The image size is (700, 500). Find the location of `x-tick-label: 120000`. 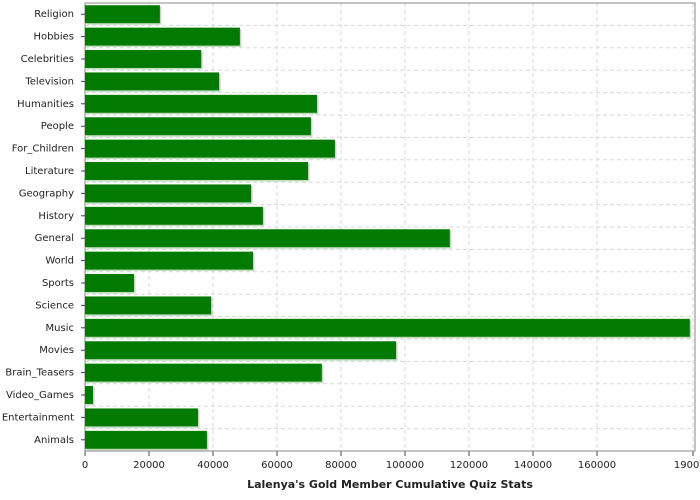

x-tick-label: 120000 is located at coordinates (469, 465).